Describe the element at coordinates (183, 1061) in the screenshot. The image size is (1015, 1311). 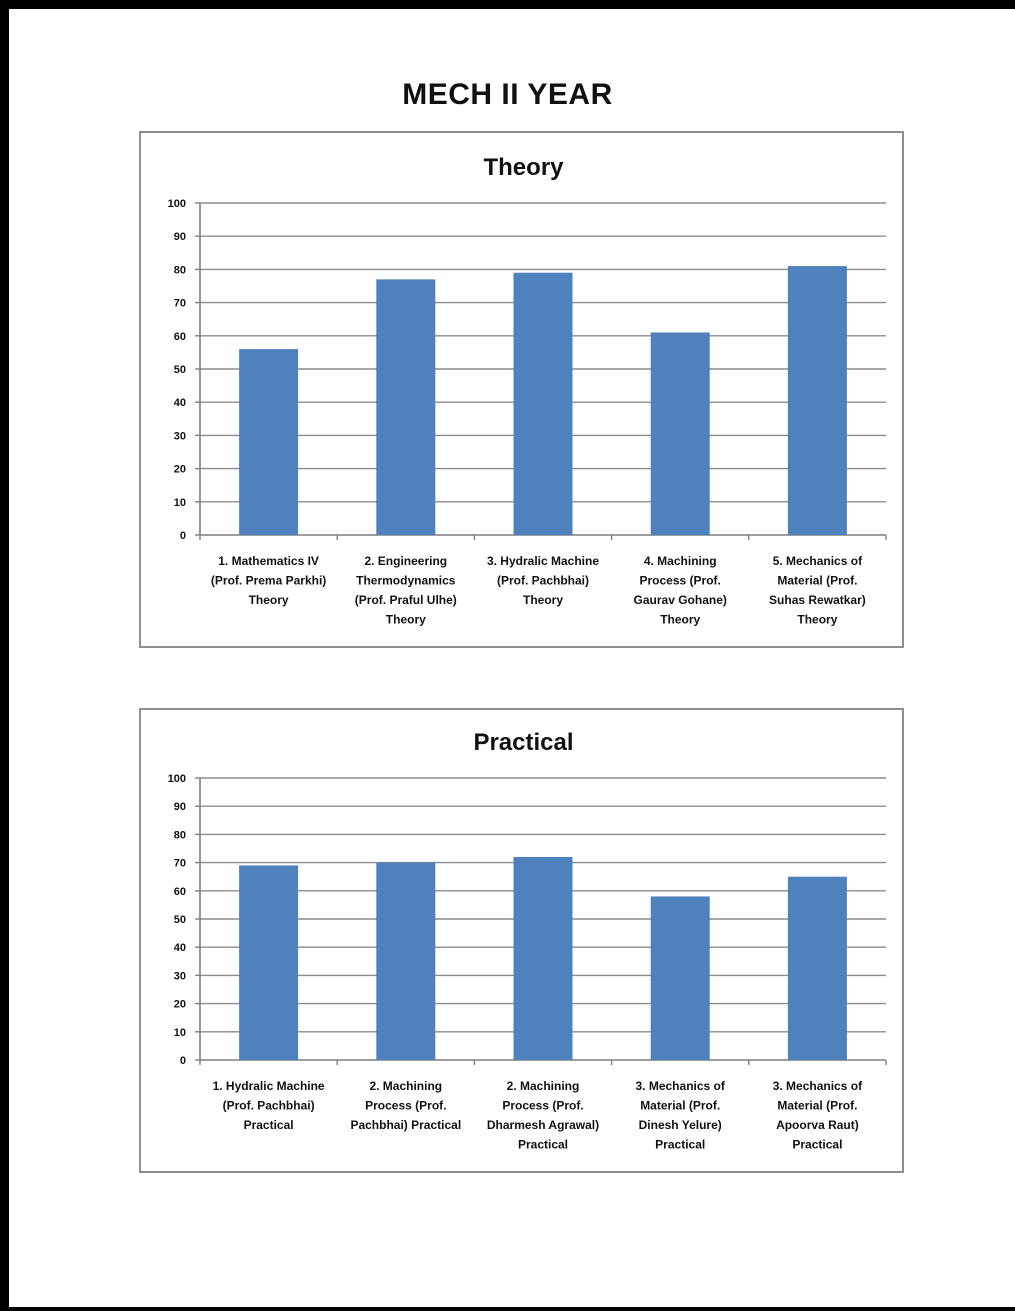
I see `practical-y-tick-label-0: 0` at that location.